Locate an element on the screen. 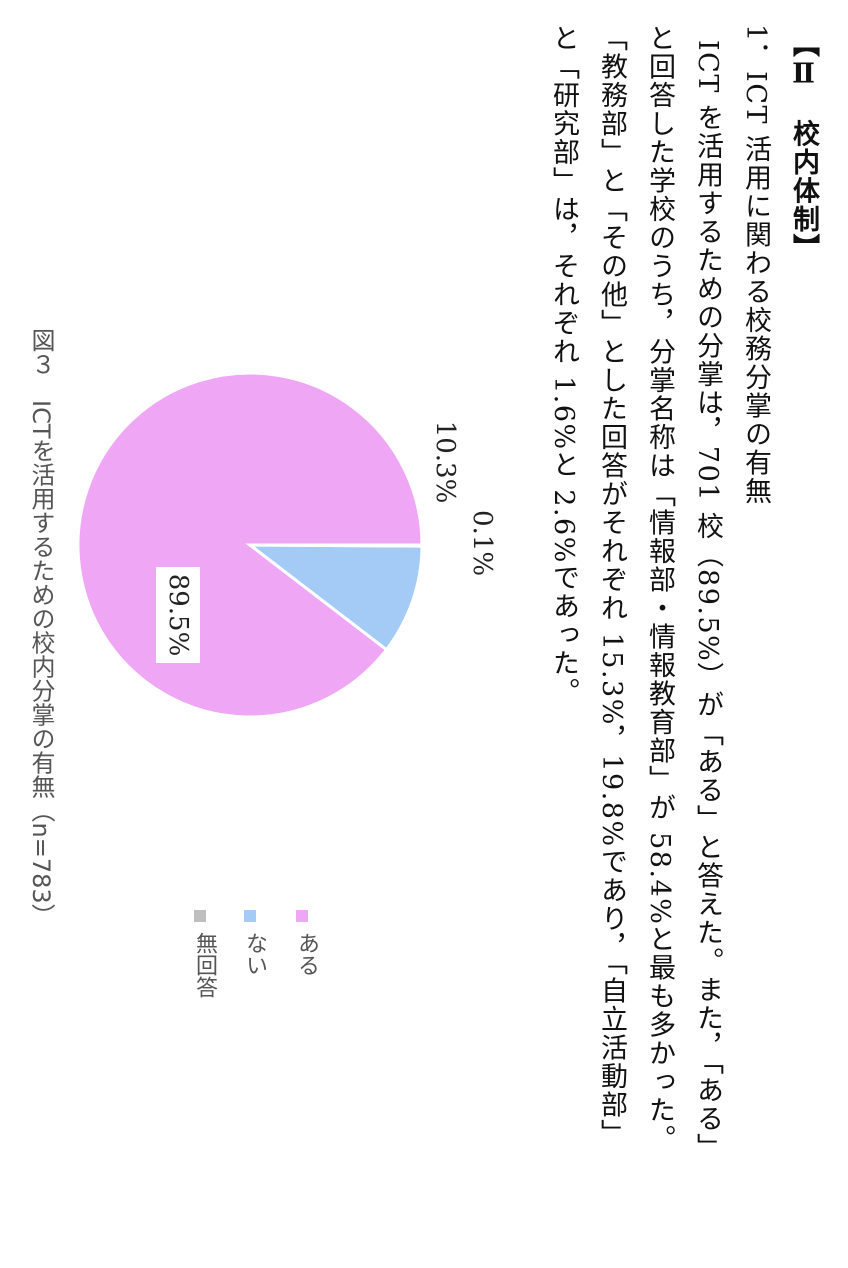 This screenshot has width=848, height=1268. data-label-2: 10.3% is located at coordinates (445, 462).